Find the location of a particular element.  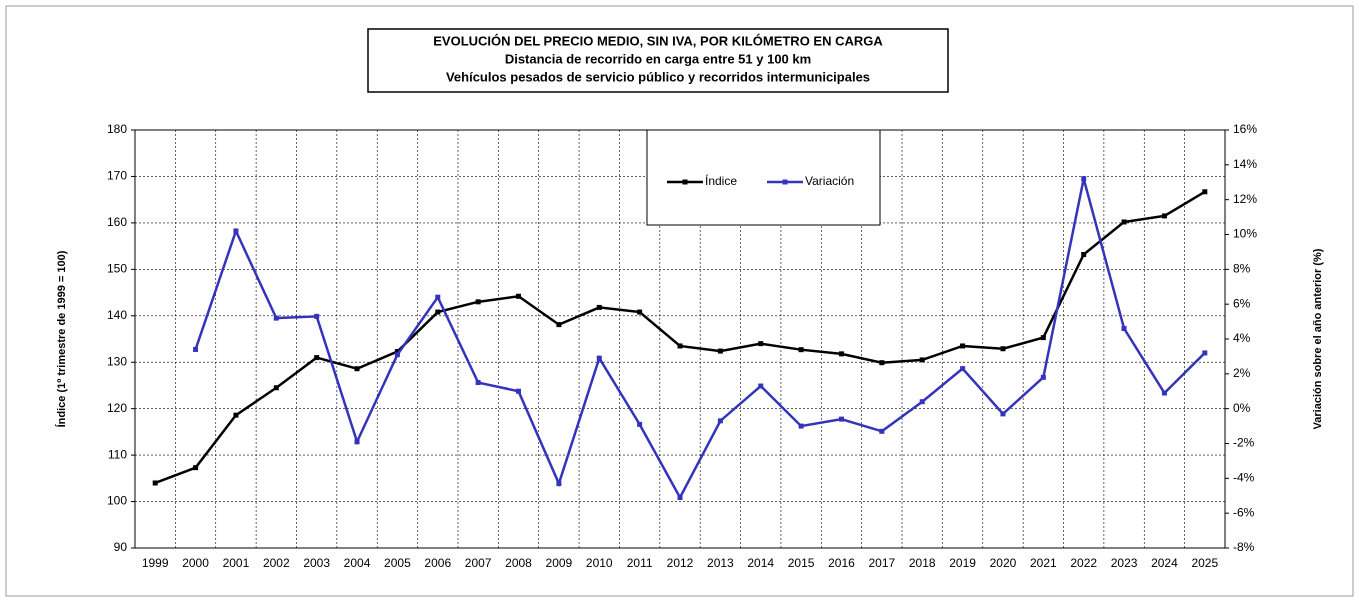

x-tick-label: 2006 is located at coordinates (437, 563).